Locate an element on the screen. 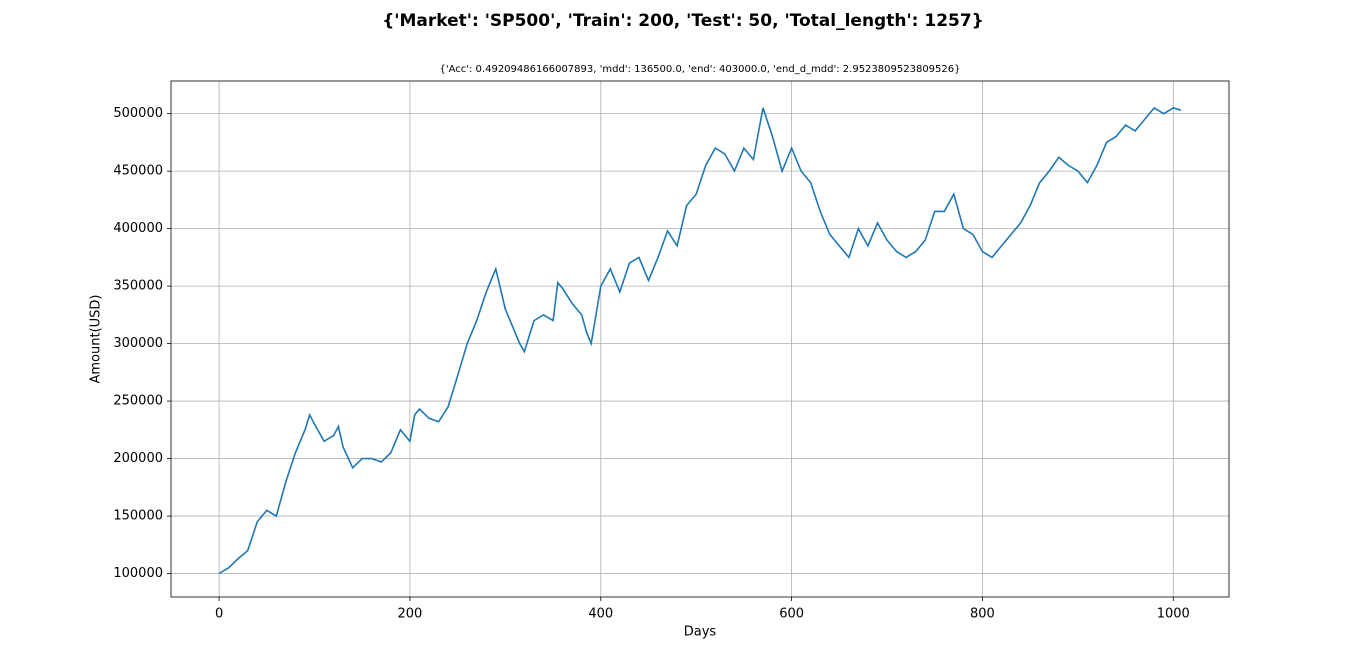 The width and height of the screenshot is (1366, 671). y-axis-label: Amount(USD) is located at coordinates (96, 338).